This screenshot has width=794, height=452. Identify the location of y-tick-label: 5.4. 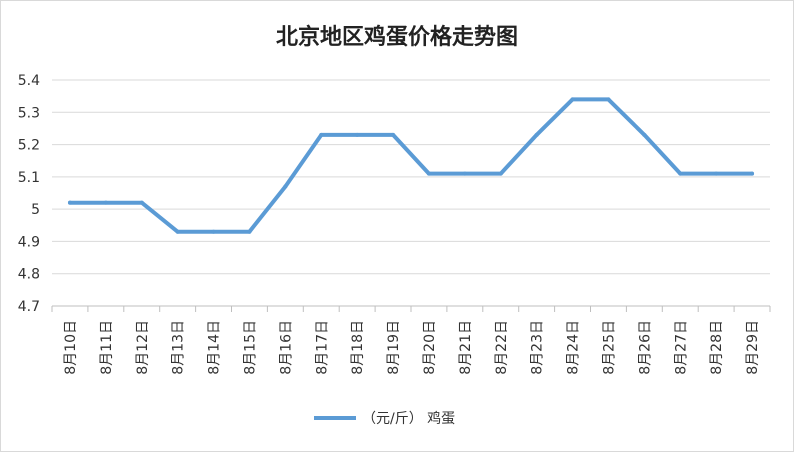
(29, 81).